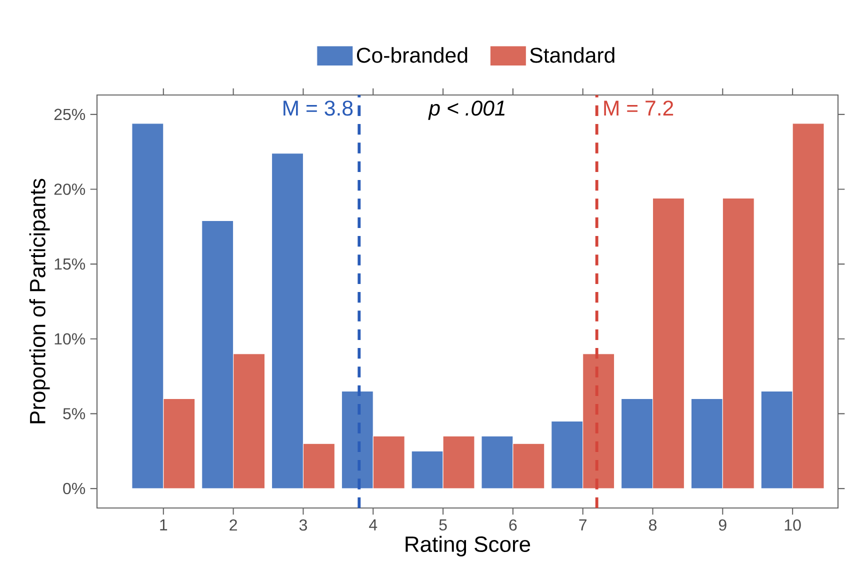 This screenshot has height=570, width=850. Describe the element at coordinates (792, 525) in the screenshot. I see `x-tick-label: 10` at that location.